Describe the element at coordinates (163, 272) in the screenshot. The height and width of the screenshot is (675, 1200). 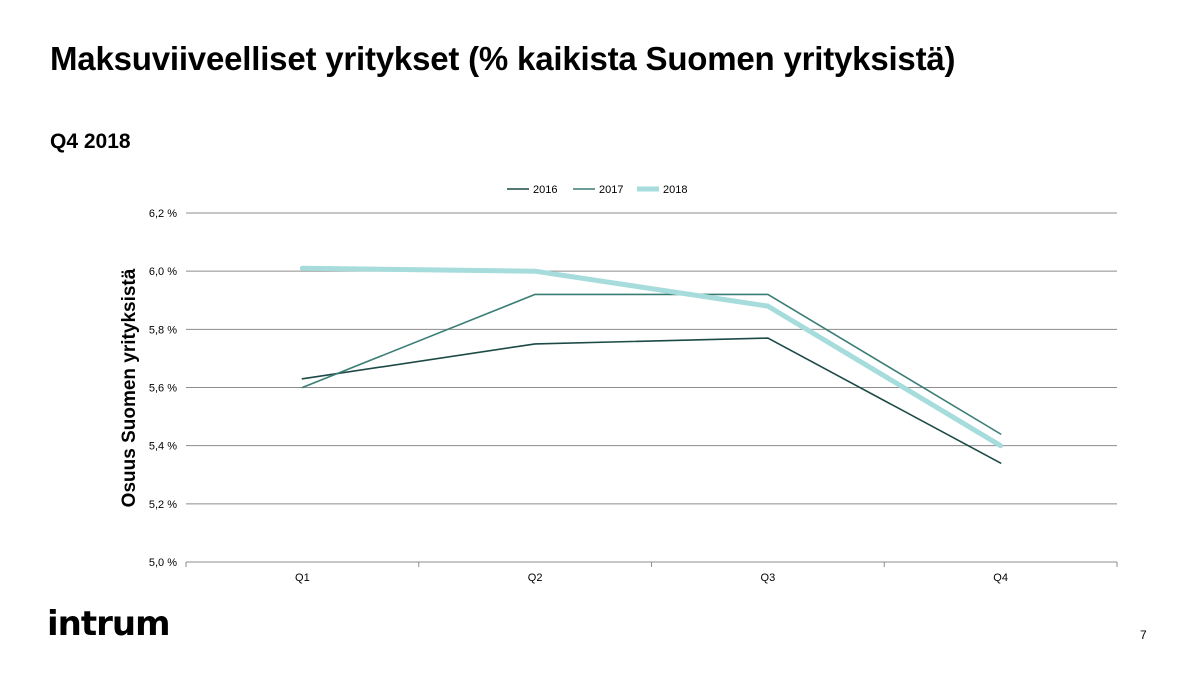
I see `y-tick-label: 6,0 %` at that location.